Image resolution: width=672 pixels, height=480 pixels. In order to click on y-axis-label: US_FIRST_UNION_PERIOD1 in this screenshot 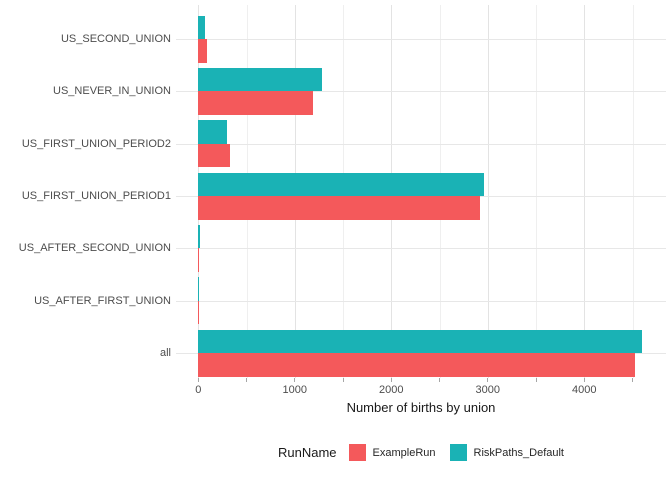, I will do `click(96, 196)`.